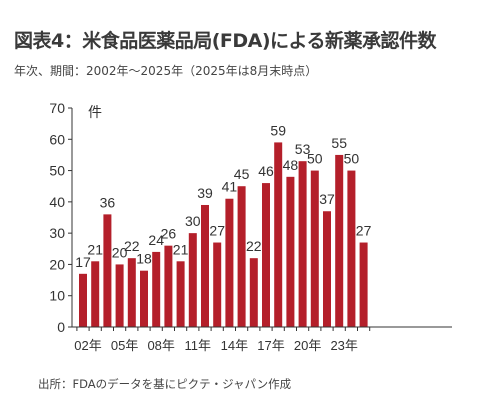  I want to click on data-label-2015: 45, so click(242, 174).